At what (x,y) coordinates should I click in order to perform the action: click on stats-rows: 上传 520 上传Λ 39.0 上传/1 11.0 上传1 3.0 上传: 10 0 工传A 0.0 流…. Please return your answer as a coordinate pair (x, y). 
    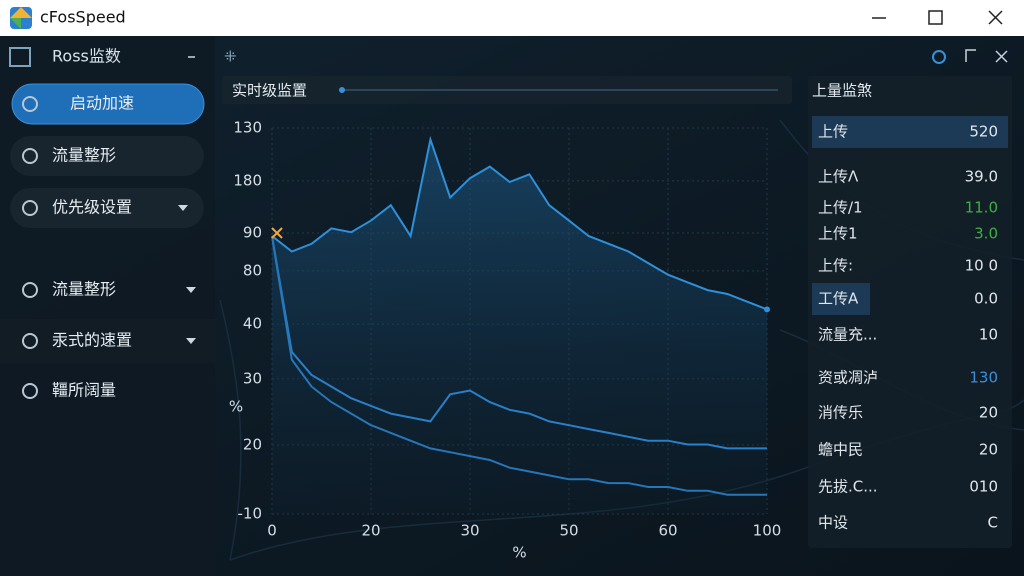
    Looking at the image, I should click on (910, 324).